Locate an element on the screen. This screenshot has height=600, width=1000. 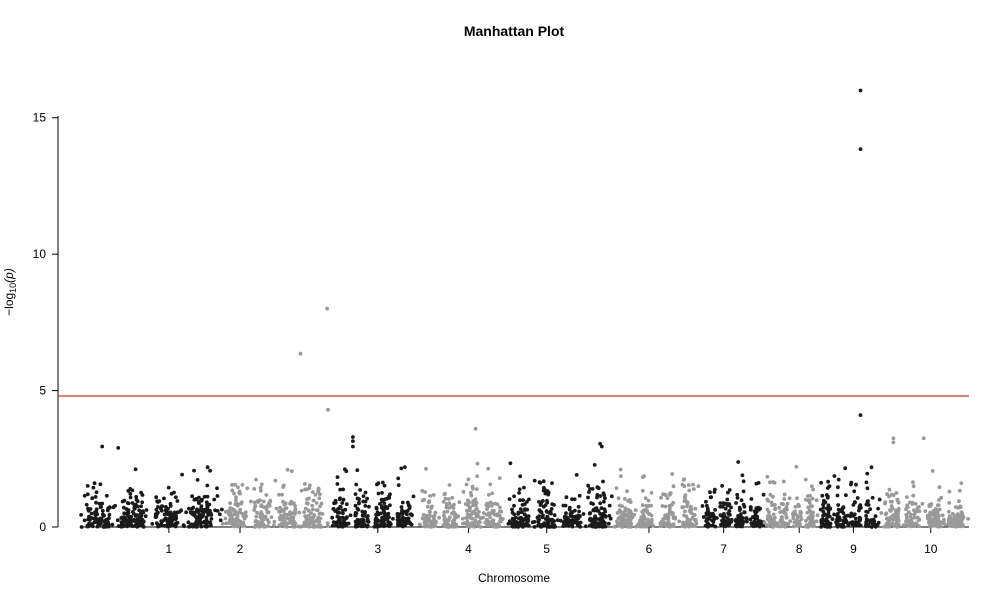
y-axis-ticks: 0 5 10 15 is located at coordinates (45, 322).